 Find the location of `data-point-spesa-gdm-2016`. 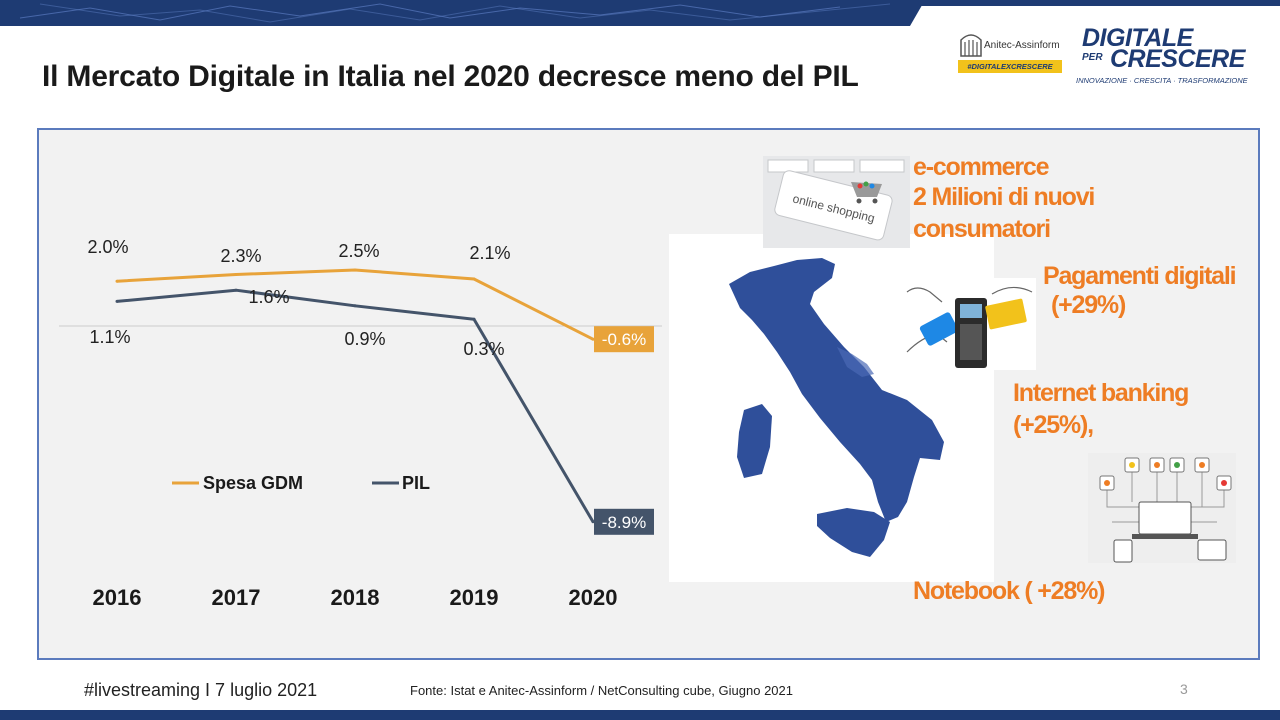

data-point-spesa-gdm-2016 is located at coordinates (117, 281).